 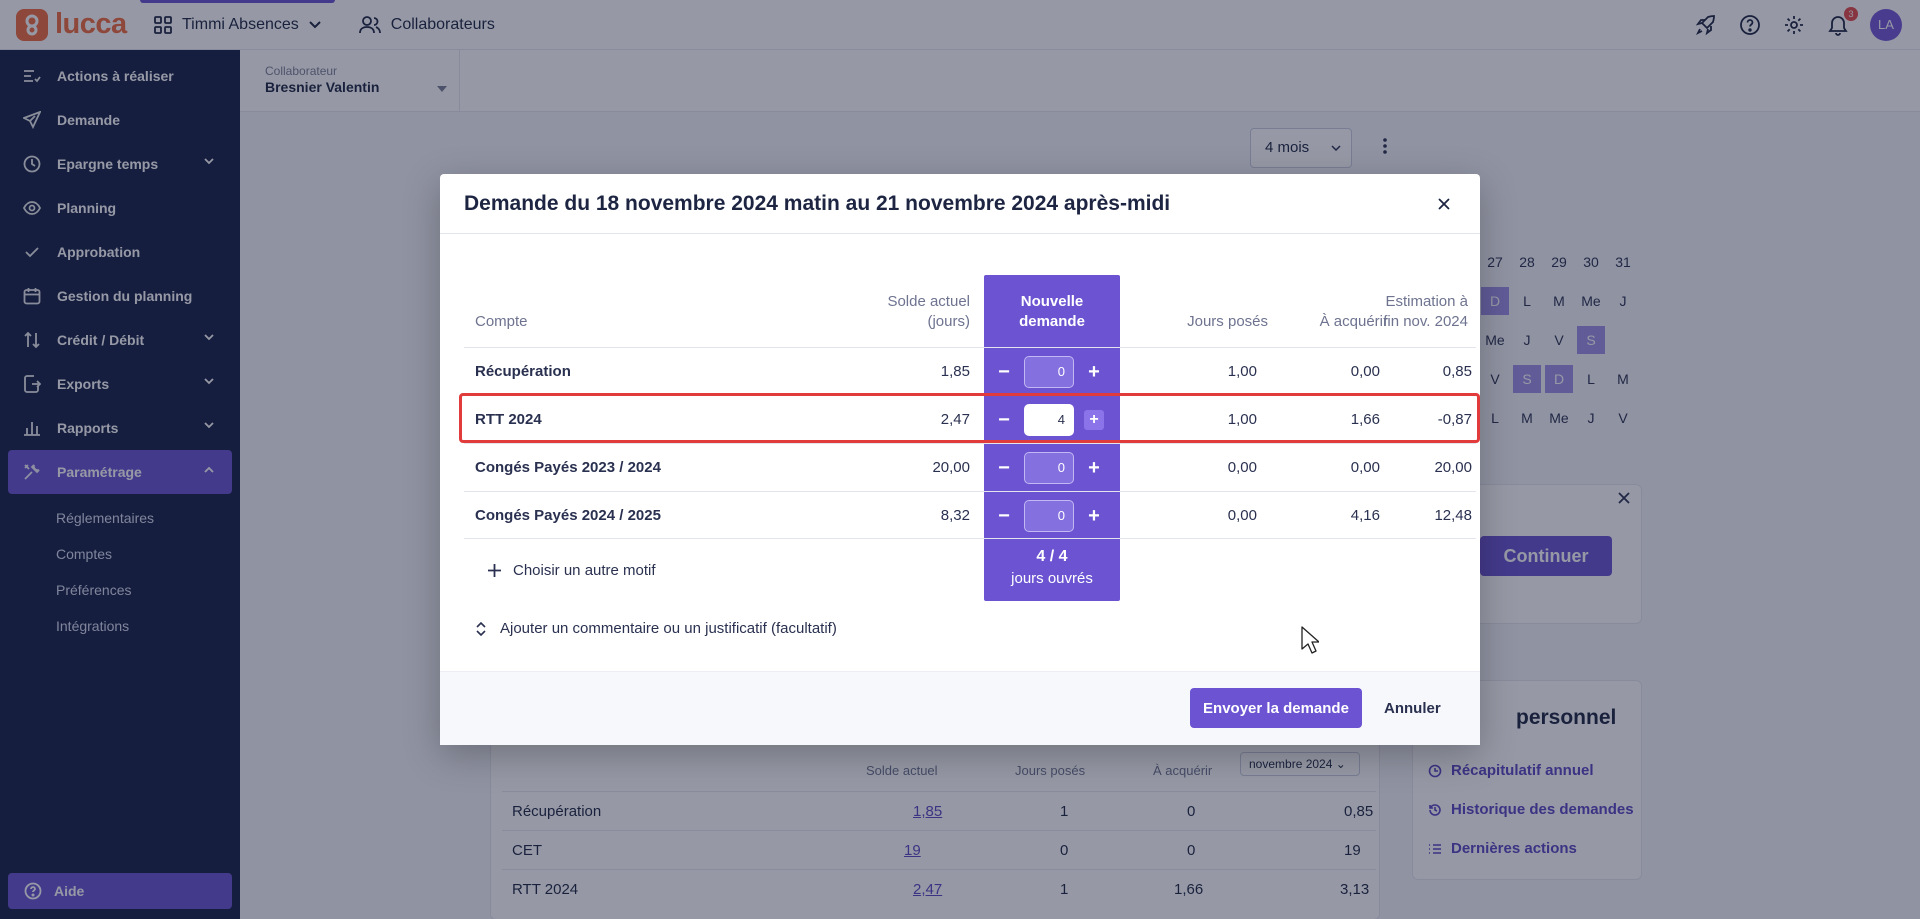 What do you see at coordinates (120, 428) in the screenshot?
I see `sidebar-item-rapports: Rapports` at bounding box center [120, 428].